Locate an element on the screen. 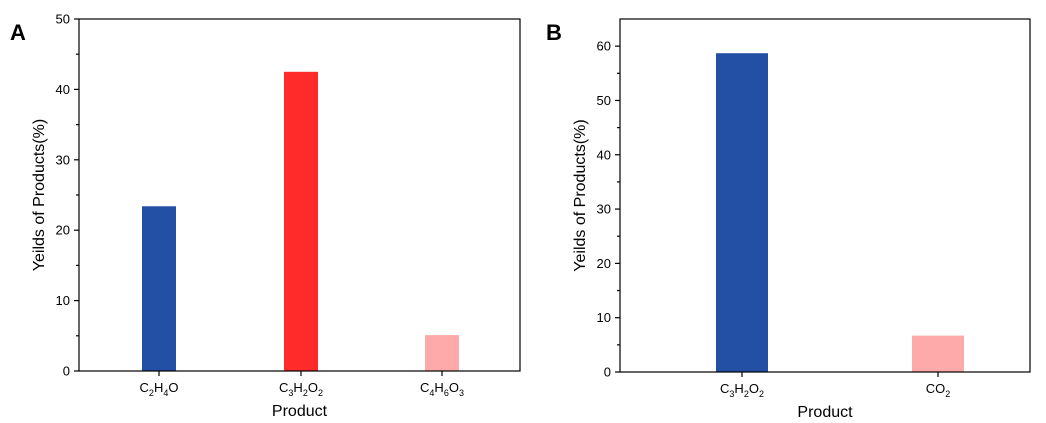  panel-a-ytick-label: 20 is located at coordinates (63, 230).